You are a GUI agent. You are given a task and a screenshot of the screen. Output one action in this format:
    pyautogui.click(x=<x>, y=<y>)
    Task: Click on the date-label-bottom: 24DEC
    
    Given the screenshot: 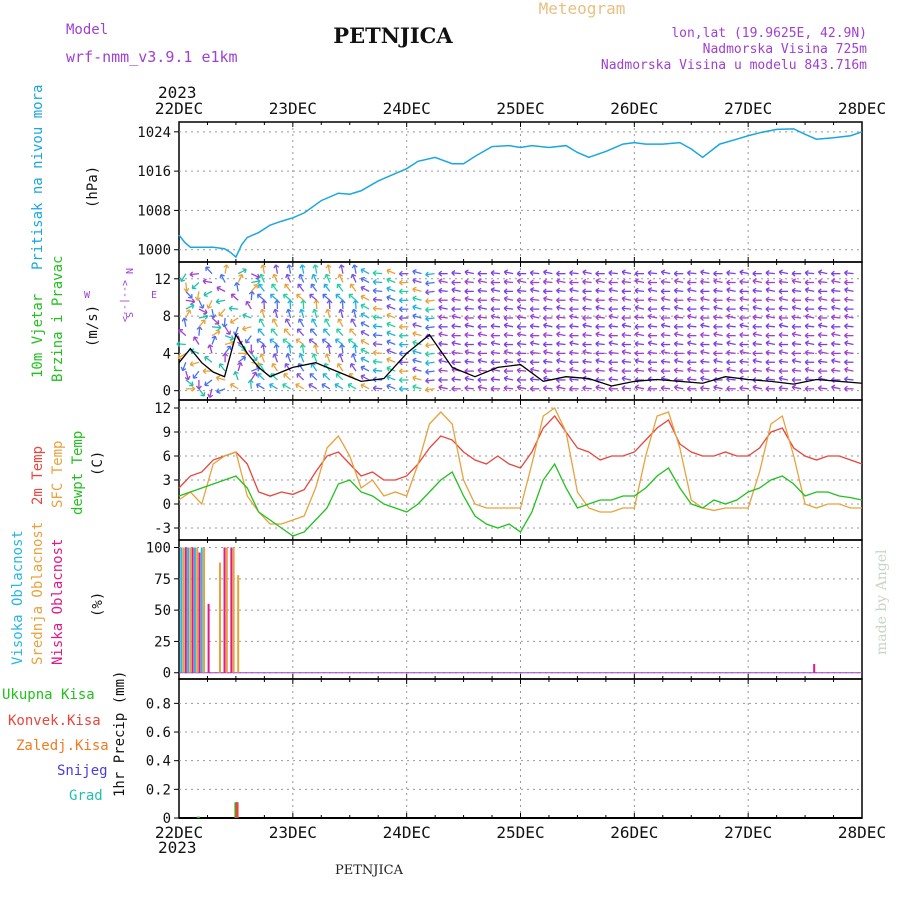 What is the action you would take?
    pyautogui.click(x=407, y=832)
    